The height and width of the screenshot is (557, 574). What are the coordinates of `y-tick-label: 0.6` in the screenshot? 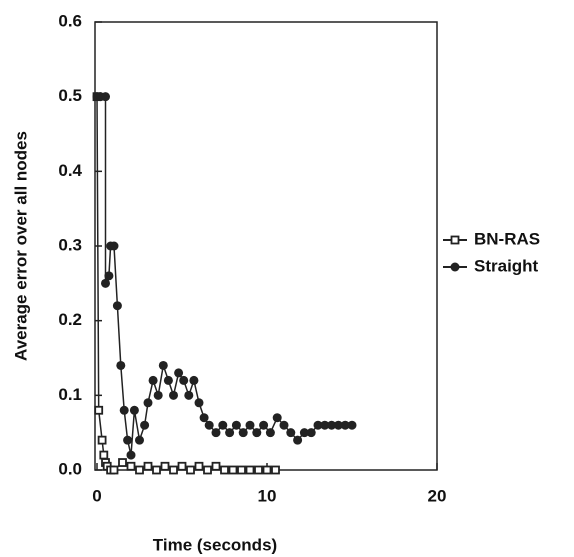 It's located at (70, 20).